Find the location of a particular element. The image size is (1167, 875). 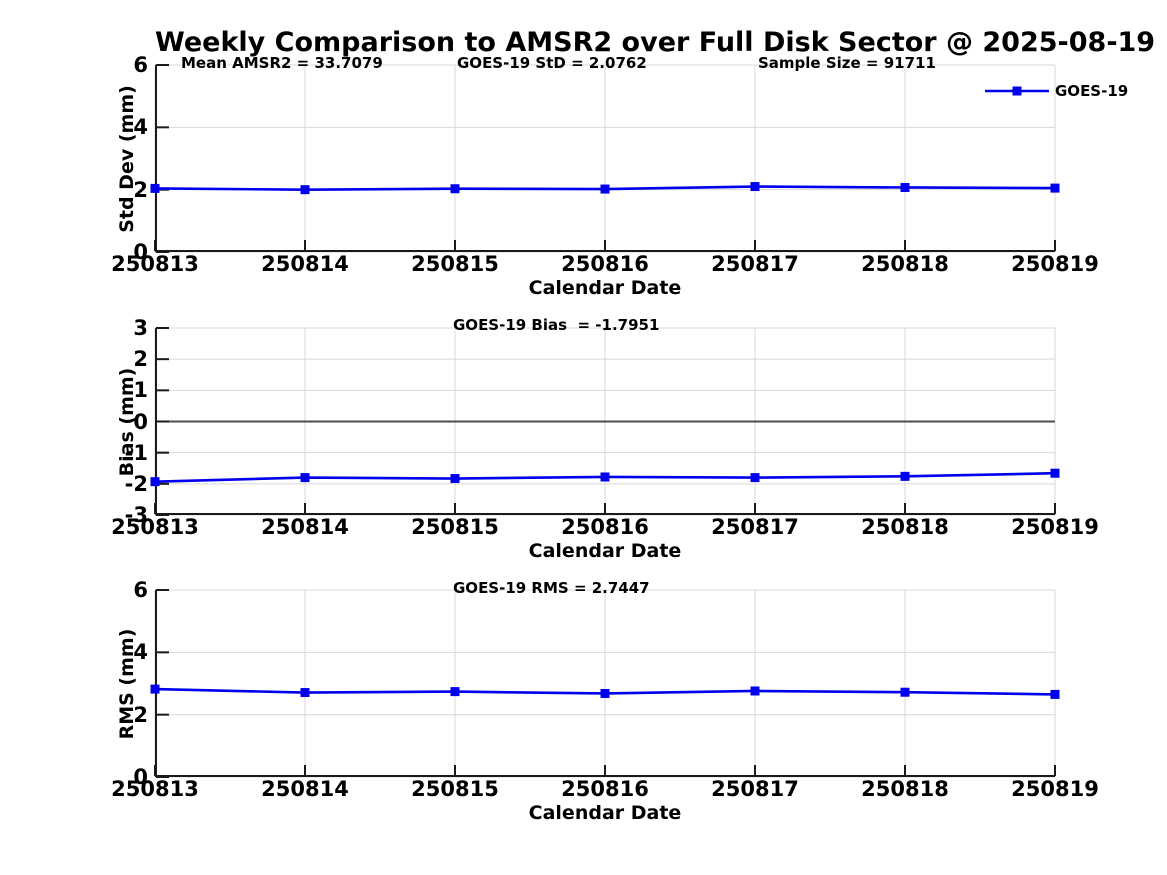

axis-annotation: GOES-19 RMS = 2.7447 is located at coordinates (551, 588).